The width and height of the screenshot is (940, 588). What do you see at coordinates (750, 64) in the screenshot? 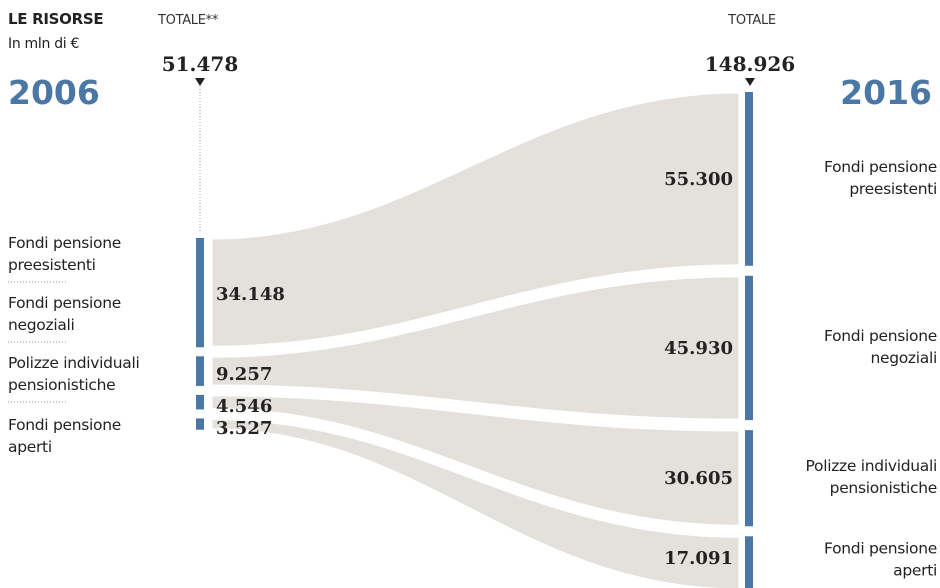
I see `total-right-value: 148.926` at bounding box center [750, 64].